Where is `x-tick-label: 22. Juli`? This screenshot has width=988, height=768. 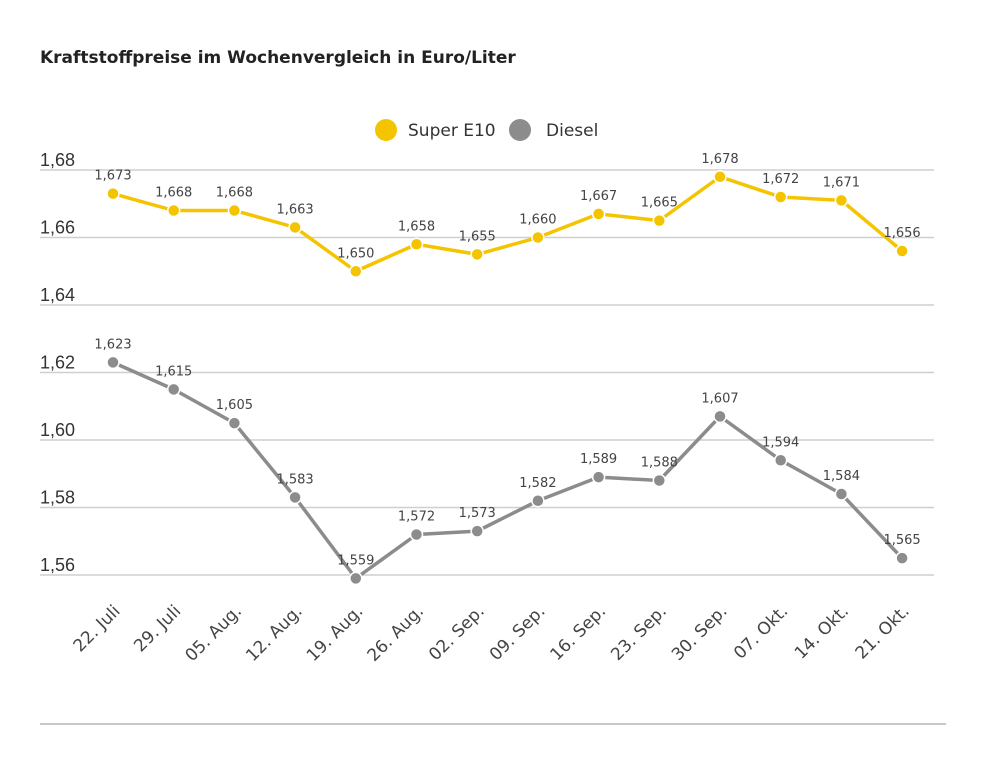
x-tick-label: 22. Juli is located at coordinates (97, 628).